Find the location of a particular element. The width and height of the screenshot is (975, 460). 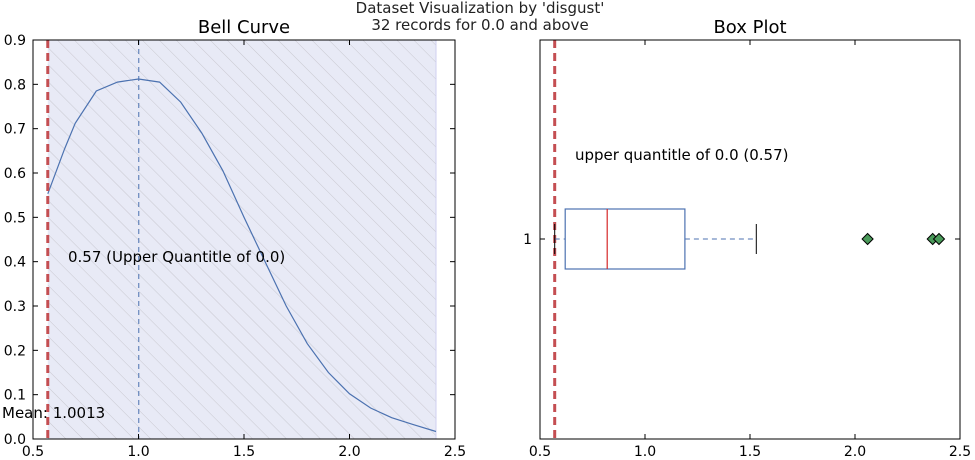

y-tick-label: 0.4 is located at coordinates (15, 263).